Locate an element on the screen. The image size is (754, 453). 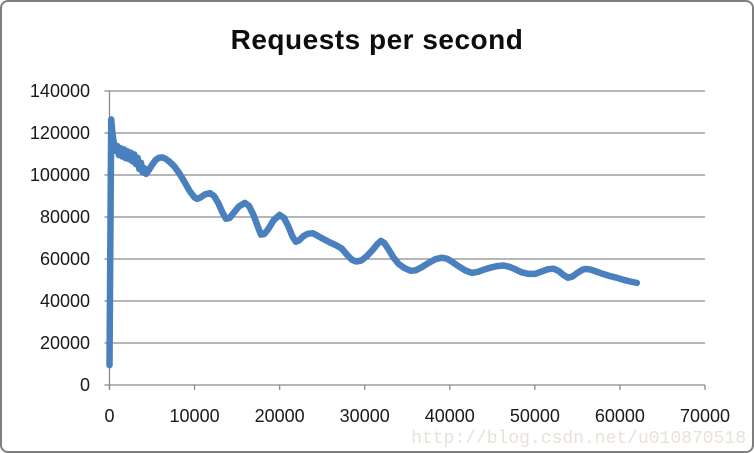
x-axis-label: 20000 is located at coordinates (280, 416).